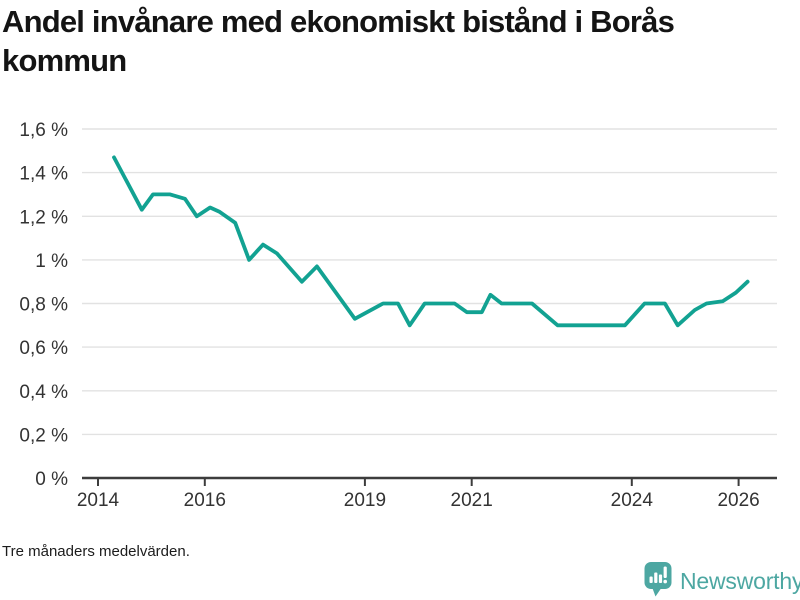 This screenshot has height=600, width=800. Describe the element at coordinates (51, 479) in the screenshot. I see `y-axis-label: 0 %` at that location.